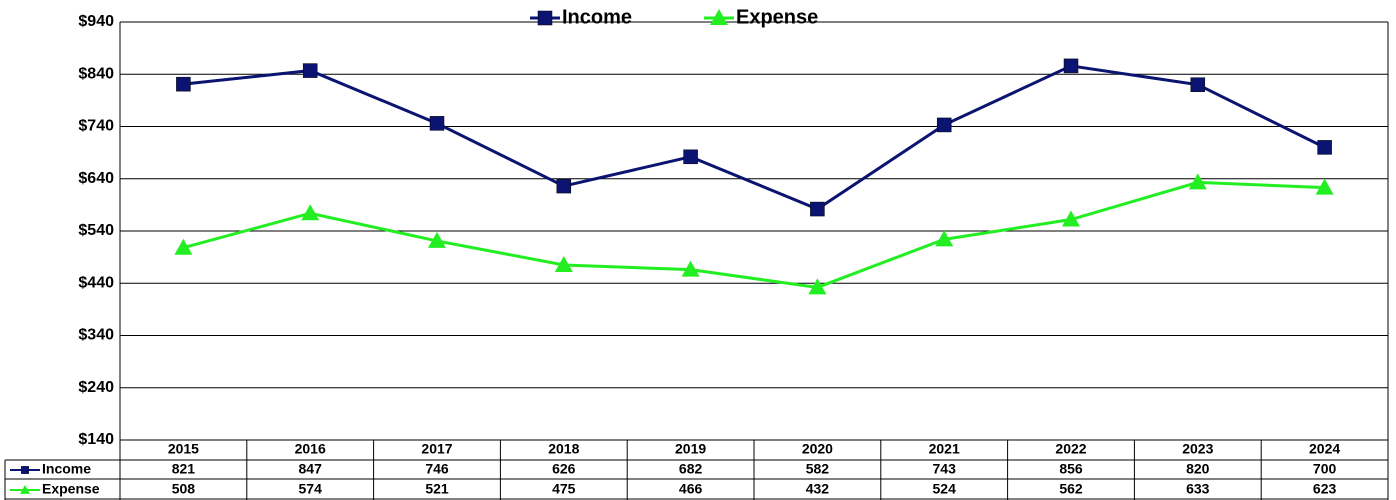 This screenshot has height=500, width=1396. What do you see at coordinates (96, 282) in the screenshot?
I see `y-tick-label: $440` at bounding box center [96, 282].